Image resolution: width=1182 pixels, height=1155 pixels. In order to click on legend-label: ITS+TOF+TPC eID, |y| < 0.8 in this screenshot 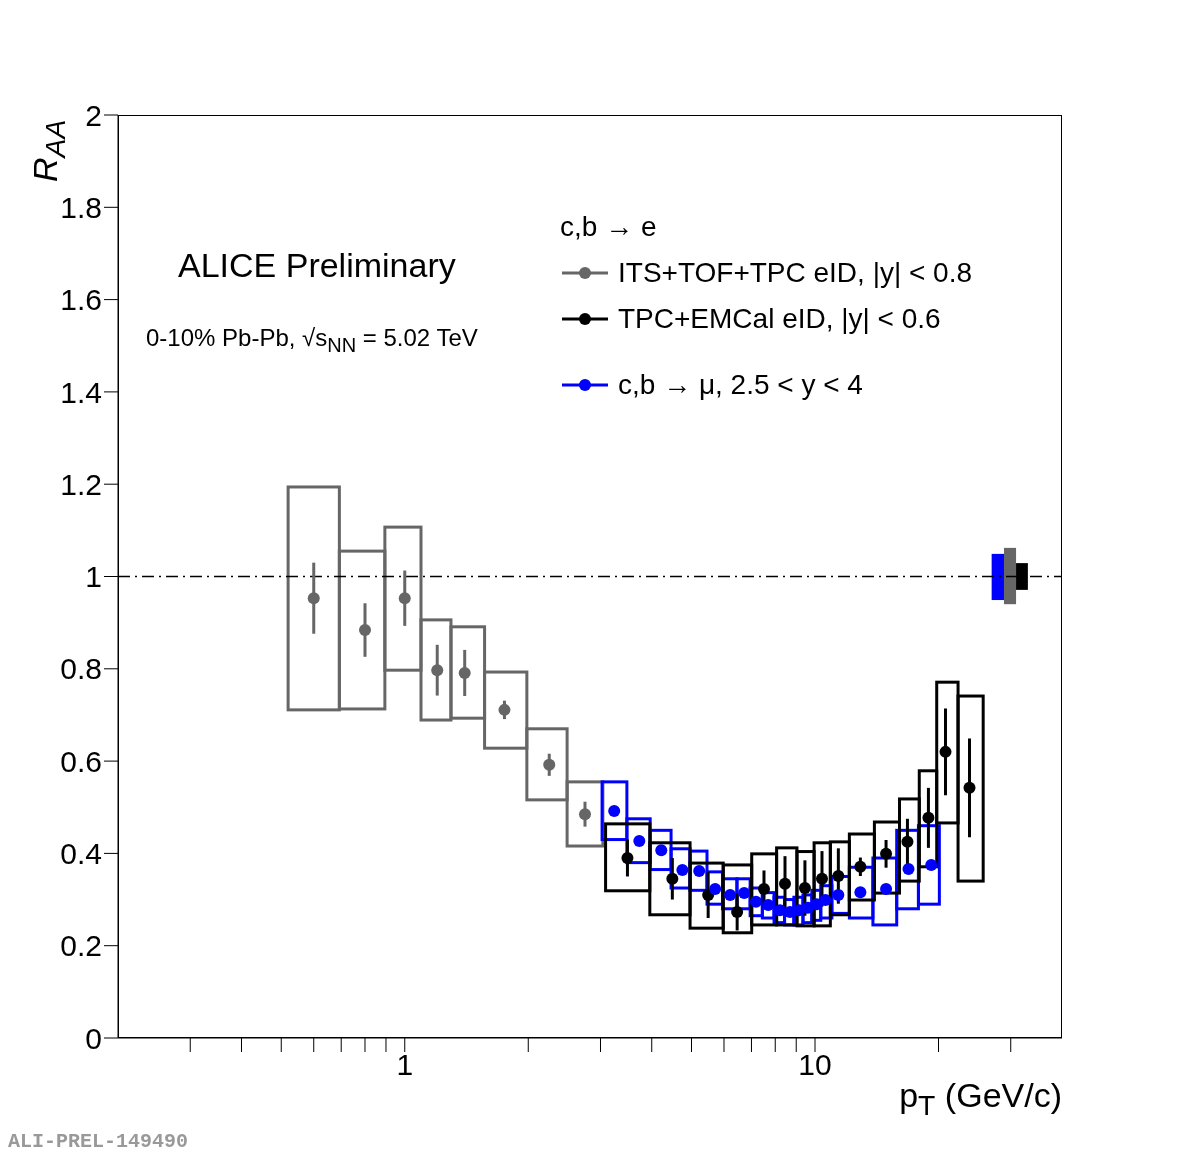, I will do `click(795, 273)`.